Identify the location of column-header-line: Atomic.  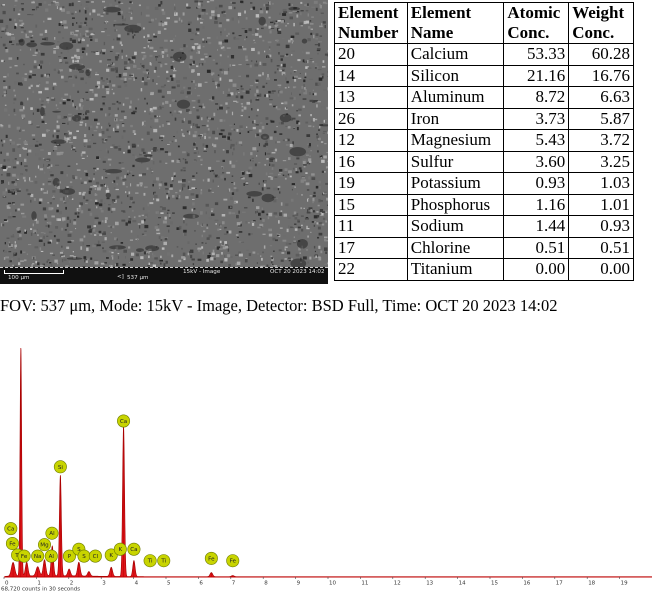
(534, 12).